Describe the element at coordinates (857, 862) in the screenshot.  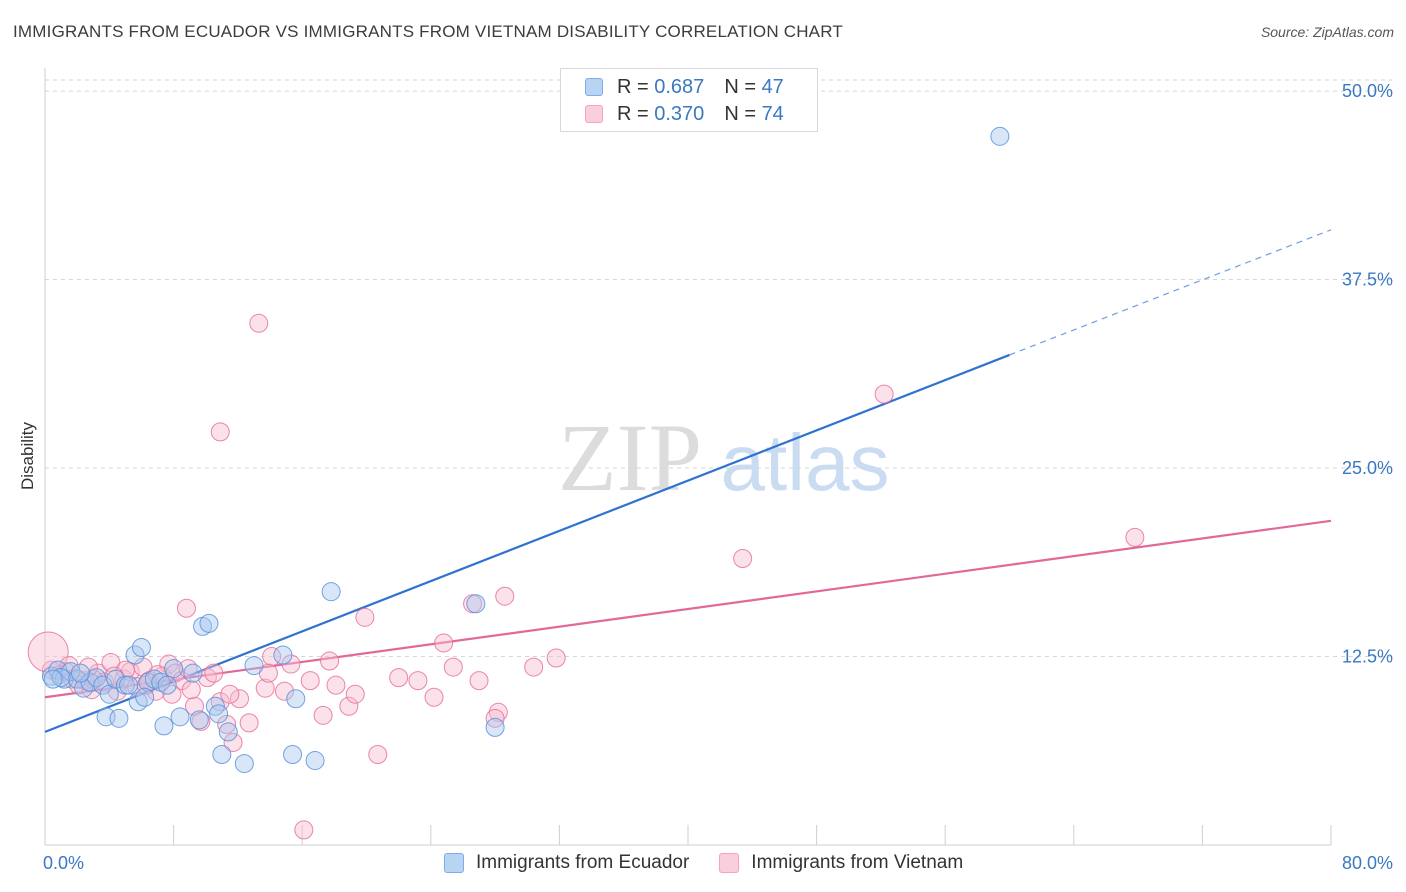
I see `bottom-legend-label-vietnam: Immigrants from Vietnam` at that location.